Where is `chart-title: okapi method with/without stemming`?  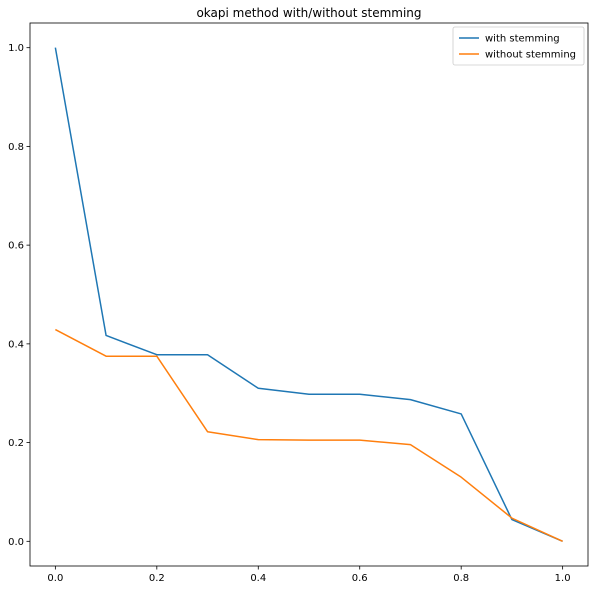 chart-title: okapi method with/without stemming is located at coordinates (308, 13).